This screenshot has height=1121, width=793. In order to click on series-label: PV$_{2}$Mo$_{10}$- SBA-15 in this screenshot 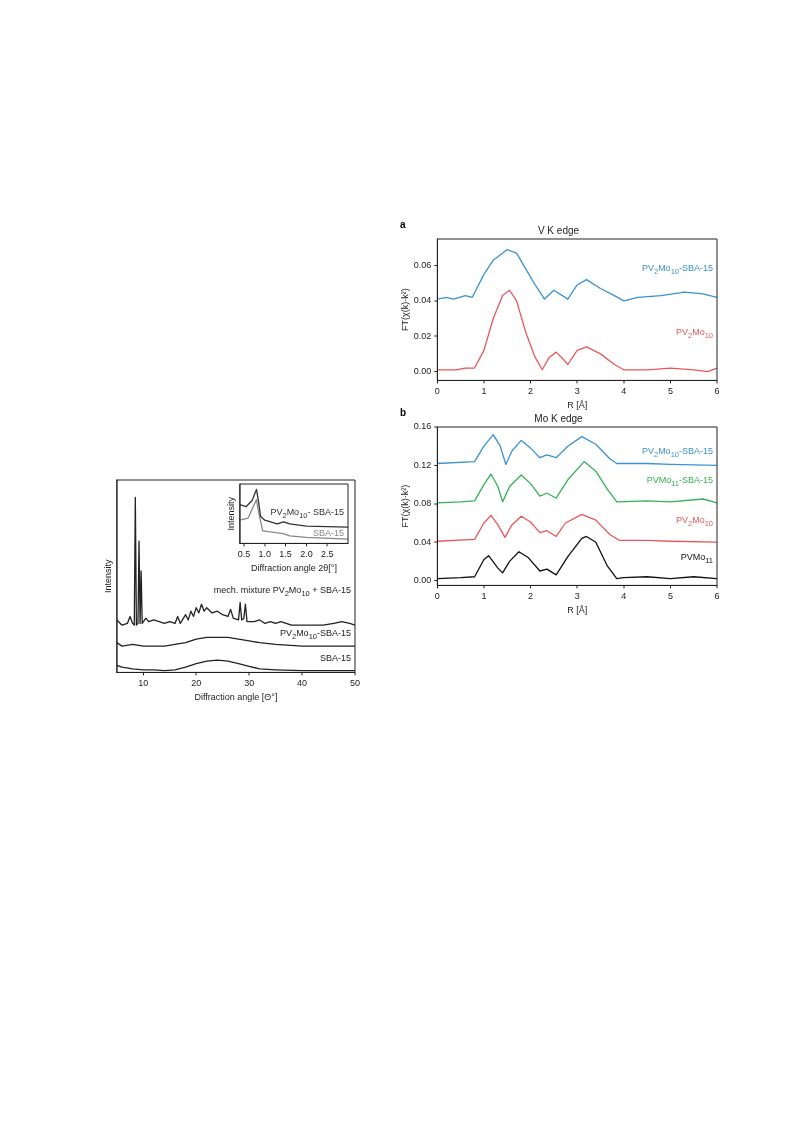, I will do `click(307, 514)`.